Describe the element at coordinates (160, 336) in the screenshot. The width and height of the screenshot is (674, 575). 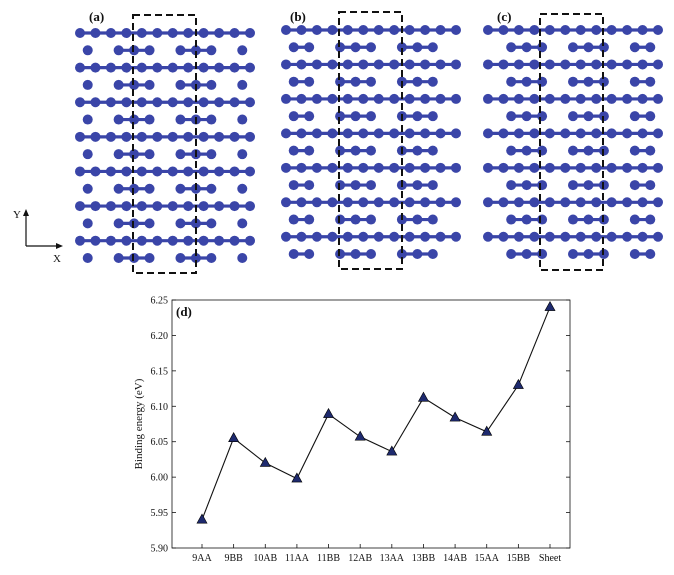
I see `y-tick-label: 6.20` at that location.